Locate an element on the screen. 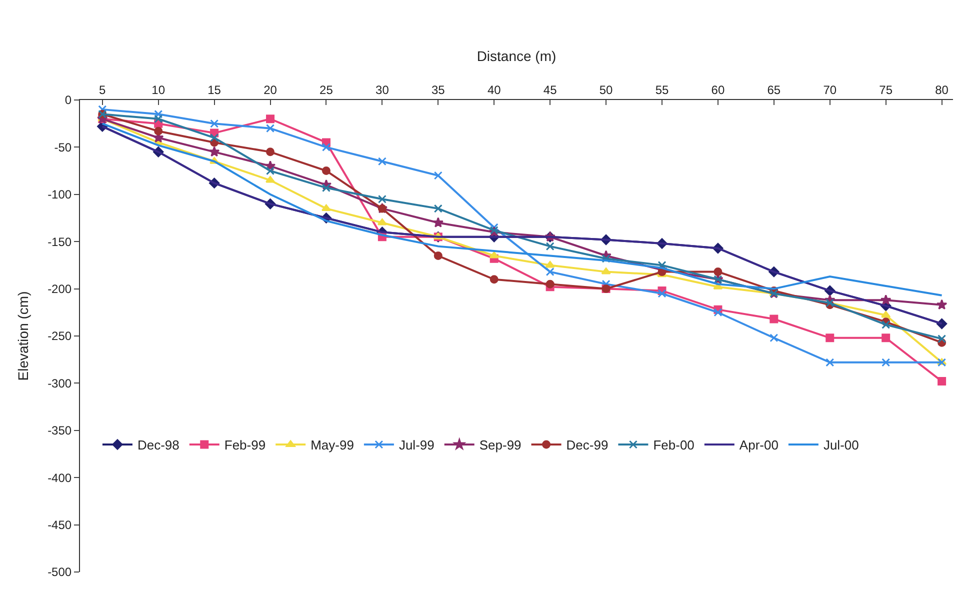  legend-label: Feb-99 is located at coordinates (245, 445).